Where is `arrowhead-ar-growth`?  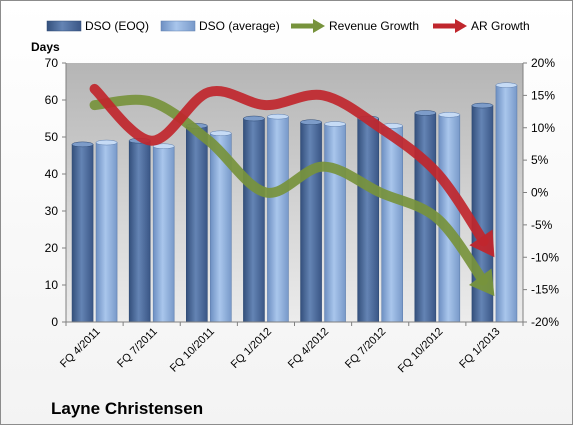 arrowhead-ar-growth is located at coordinates (482, 243).